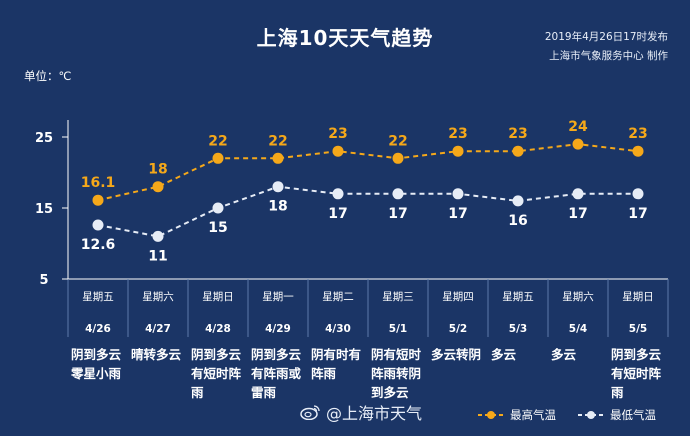  I want to click on publisher: 上海市气象服务中心 制作, so click(608, 56).